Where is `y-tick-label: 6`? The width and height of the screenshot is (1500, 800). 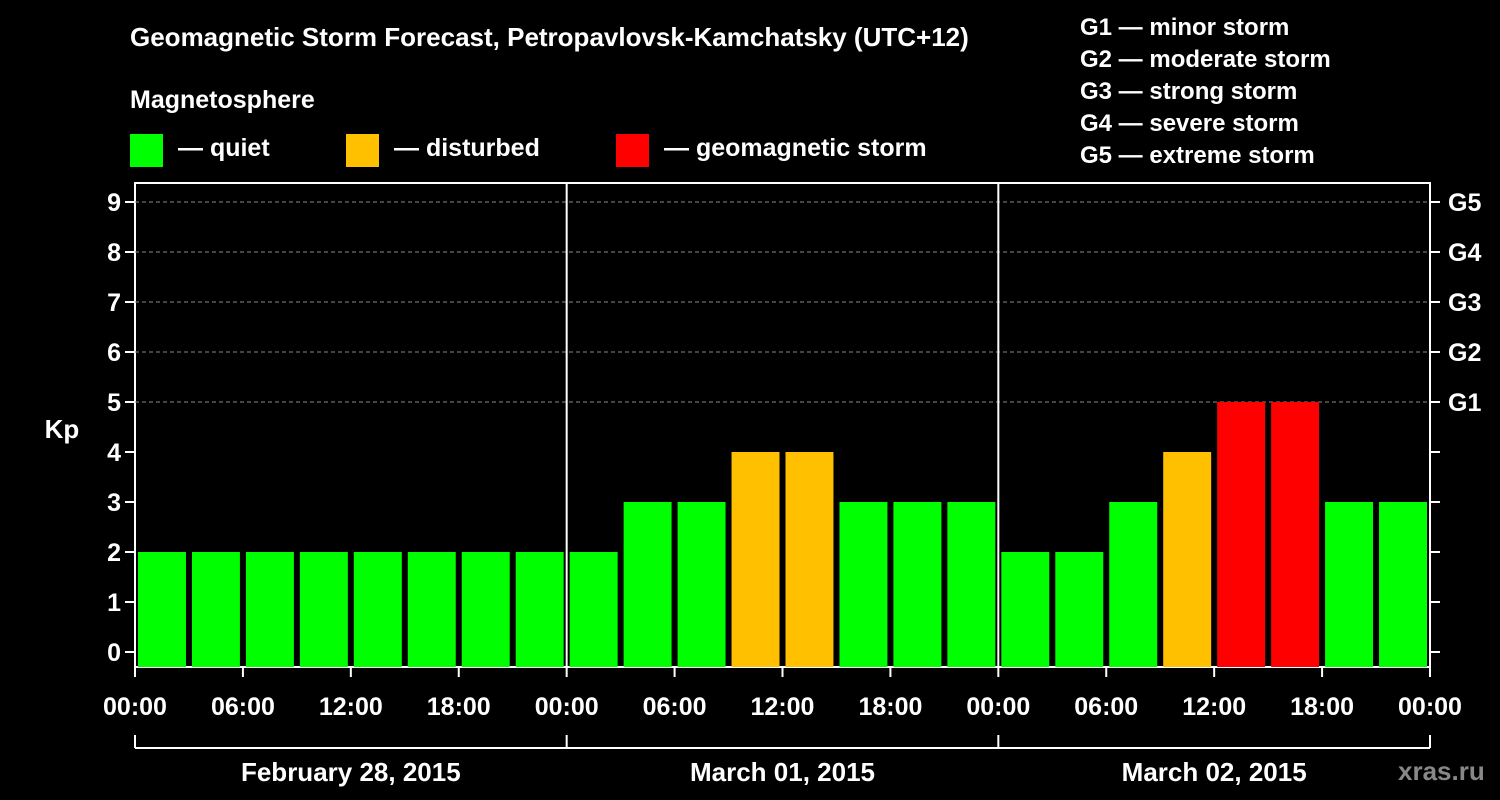
y-tick-label: 6 is located at coordinates (114, 353).